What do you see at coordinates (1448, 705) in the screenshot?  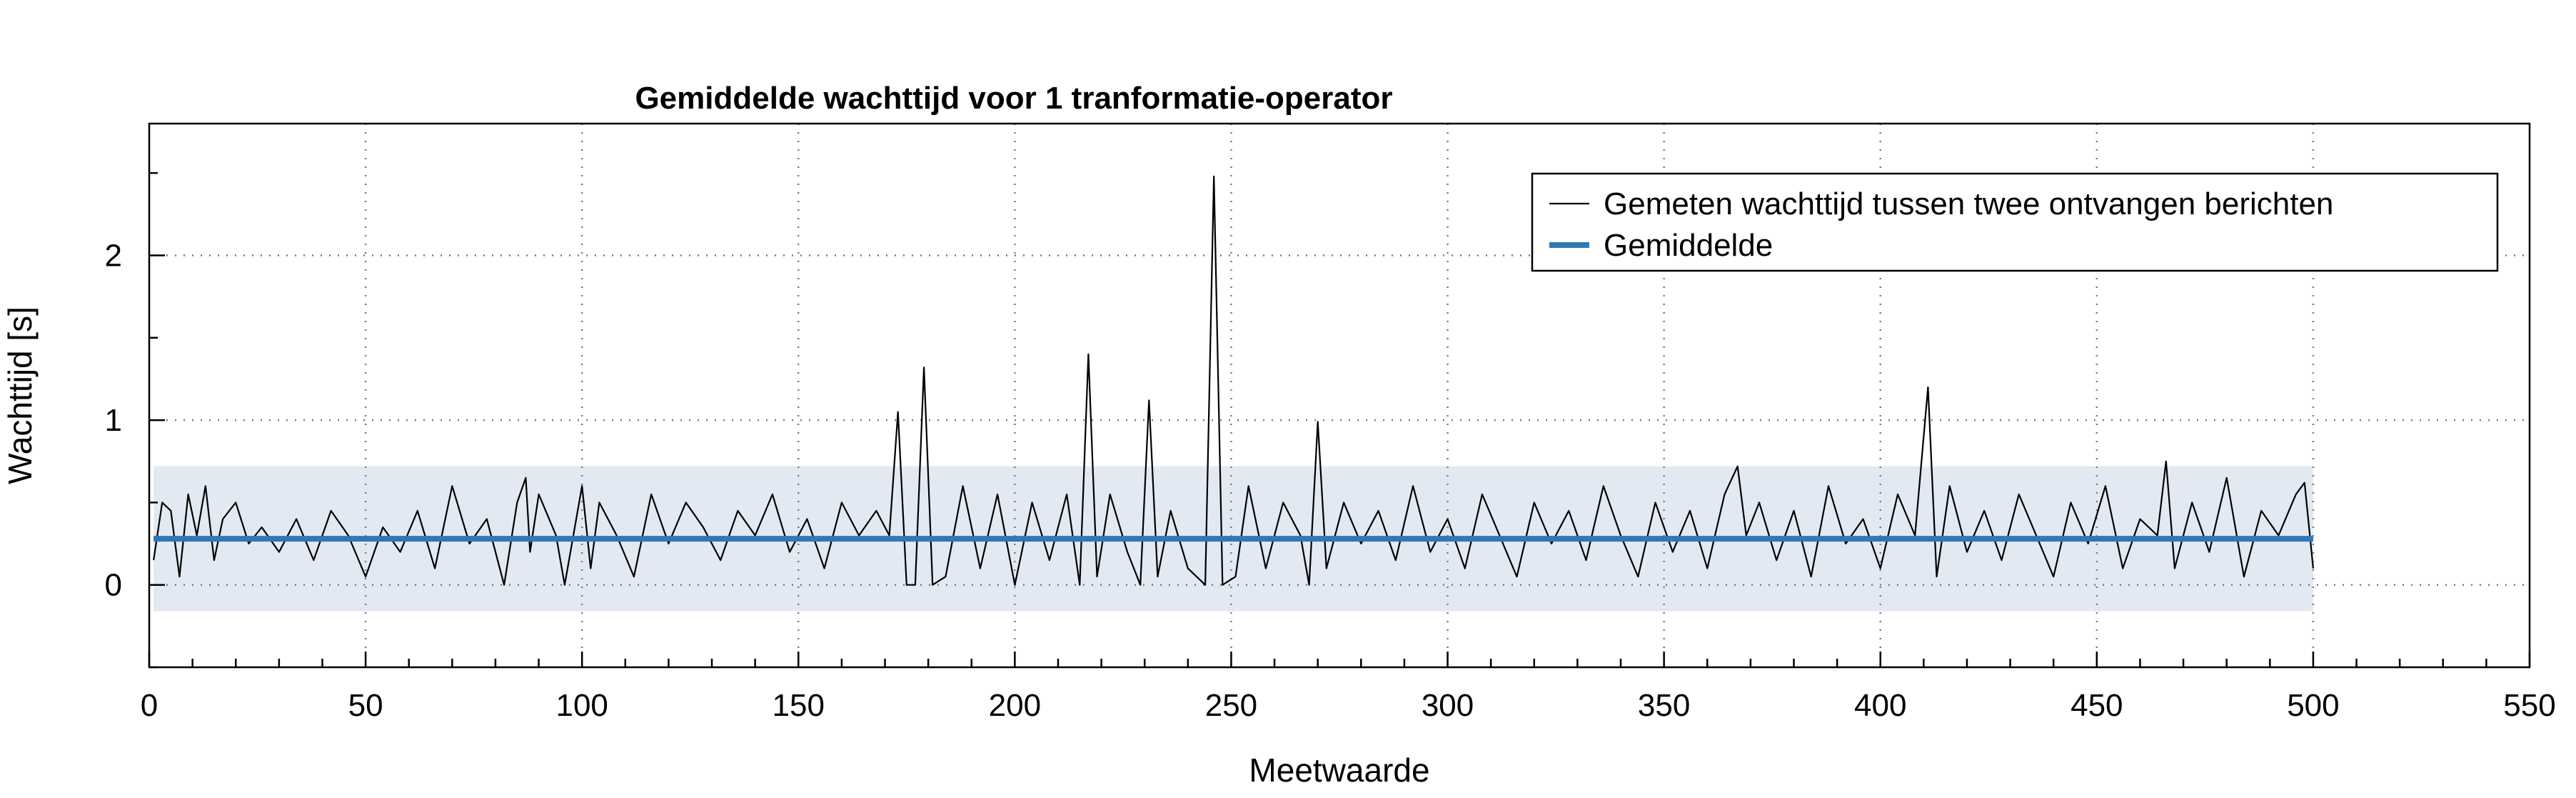 I see `x-tick-label: 300` at bounding box center [1448, 705].